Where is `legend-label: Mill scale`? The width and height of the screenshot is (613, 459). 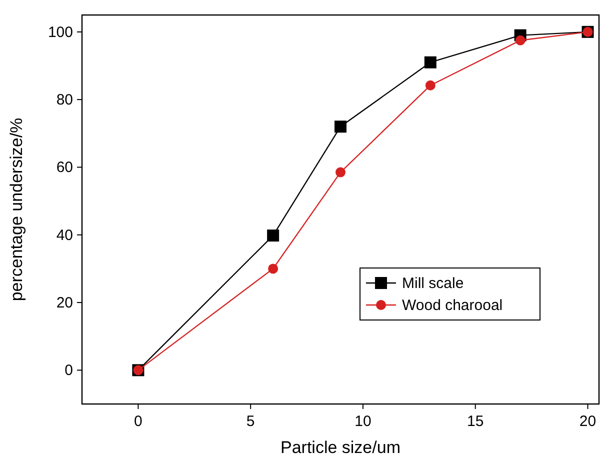 legend-label: Mill scale is located at coordinates (433, 283).